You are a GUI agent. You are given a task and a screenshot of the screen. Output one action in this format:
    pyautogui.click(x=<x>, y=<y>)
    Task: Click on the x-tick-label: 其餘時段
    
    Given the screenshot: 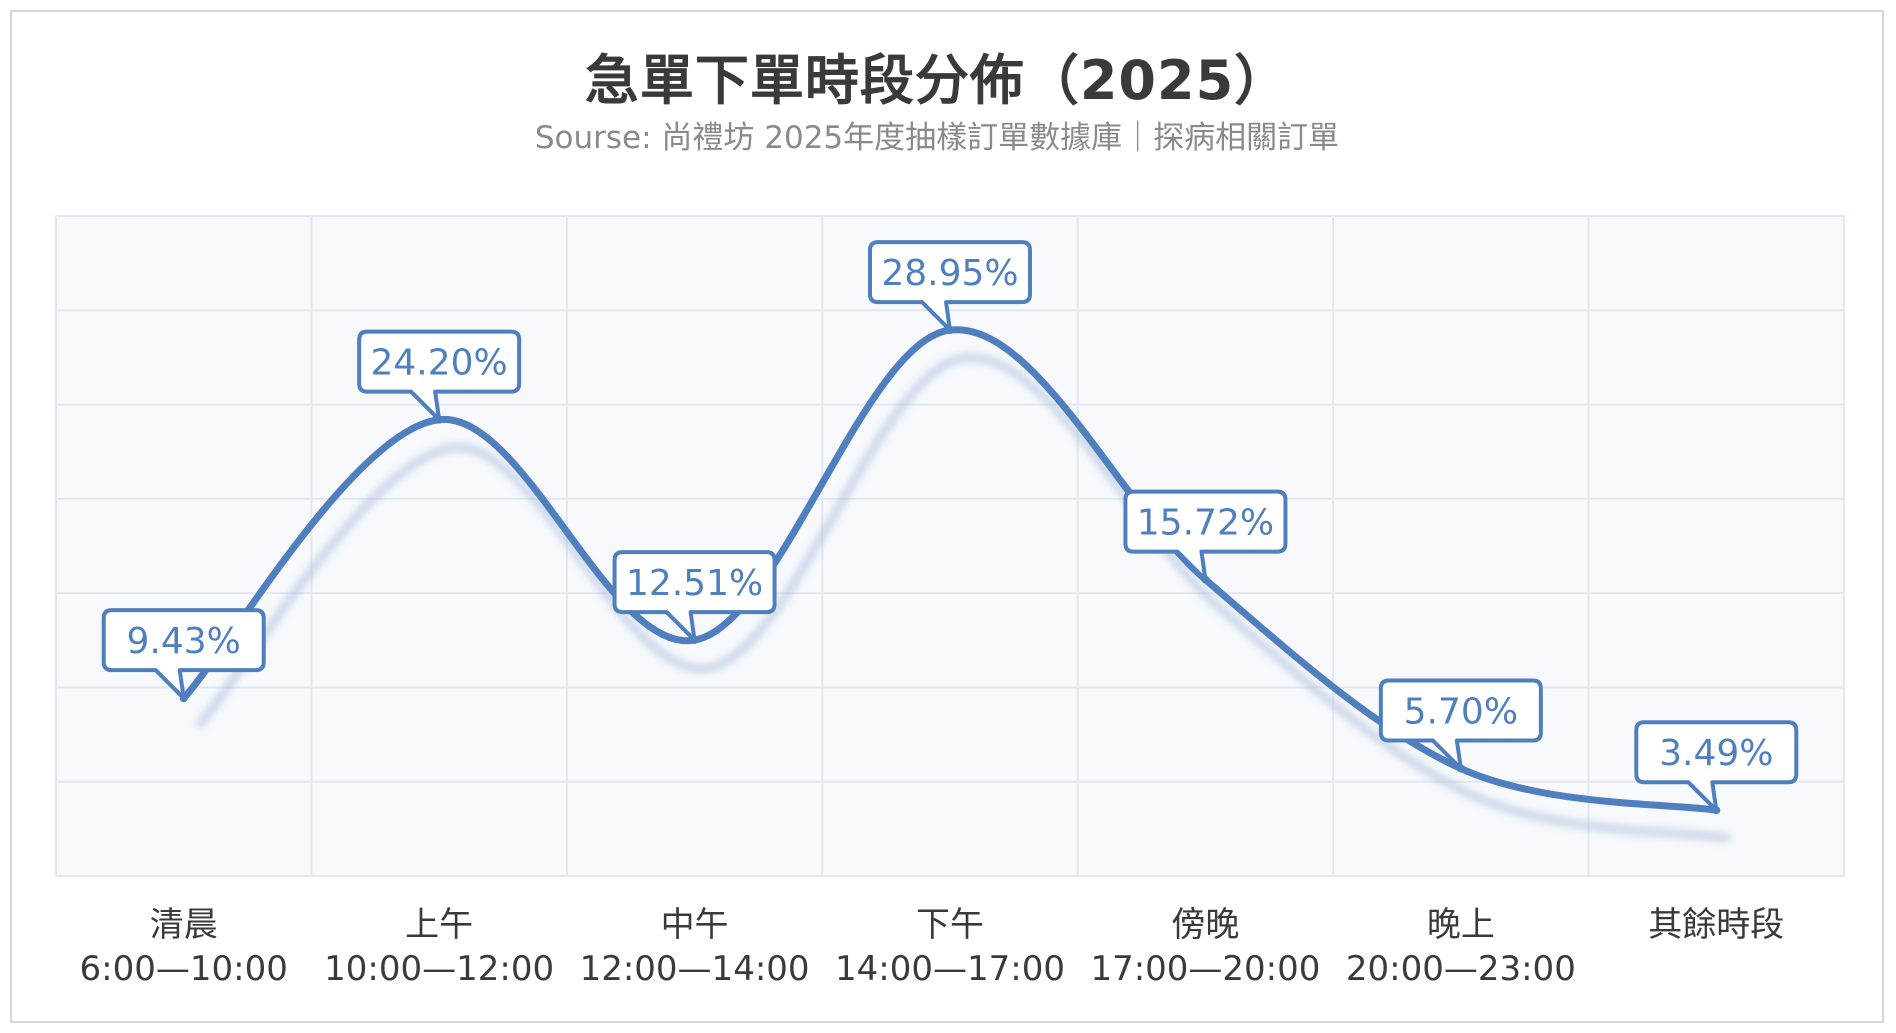 What is the action you would take?
    pyautogui.click(x=1716, y=925)
    